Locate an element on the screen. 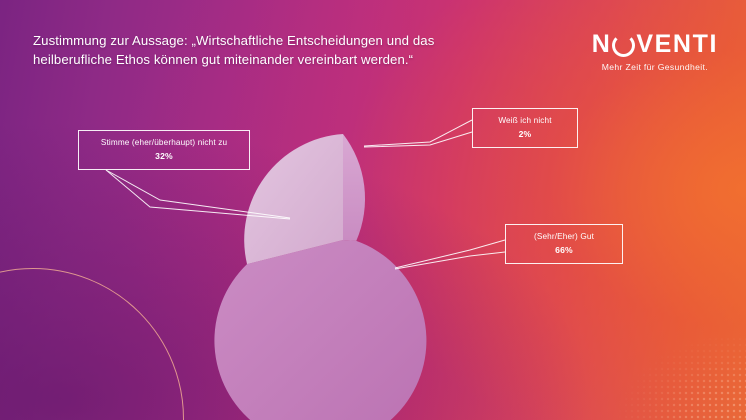 The image size is (746, 420). decorative-dot-grid is located at coordinates (676, 372).